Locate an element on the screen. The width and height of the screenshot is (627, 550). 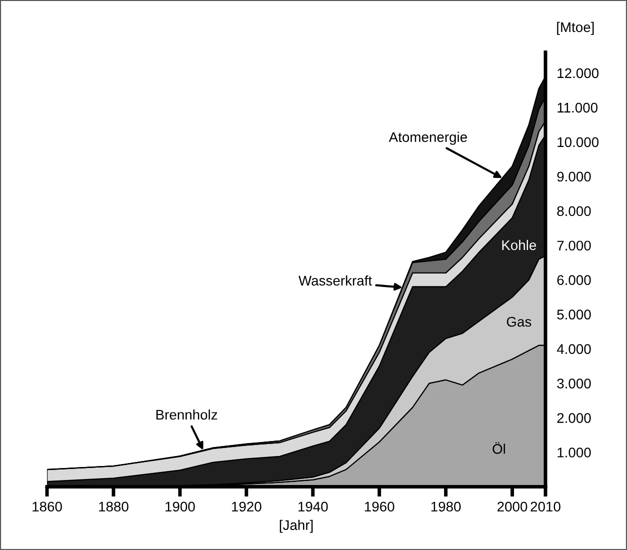
series-label: Öl is located at coordinates (498, 448).